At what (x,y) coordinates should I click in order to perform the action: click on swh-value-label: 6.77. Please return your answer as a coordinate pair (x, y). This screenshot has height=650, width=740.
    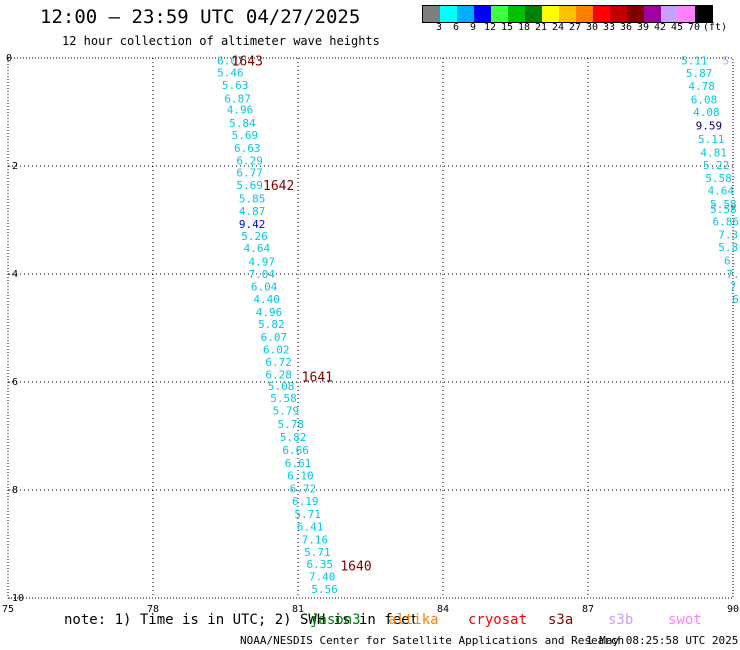
    Looking at the image, I should click on (249, 172).